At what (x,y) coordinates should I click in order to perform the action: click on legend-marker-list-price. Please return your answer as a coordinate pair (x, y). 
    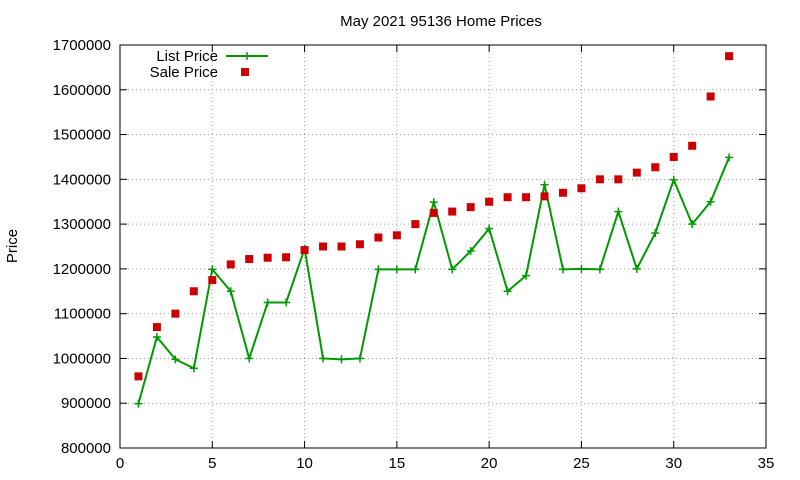
    Looking at the image, I should click on (247, 56).